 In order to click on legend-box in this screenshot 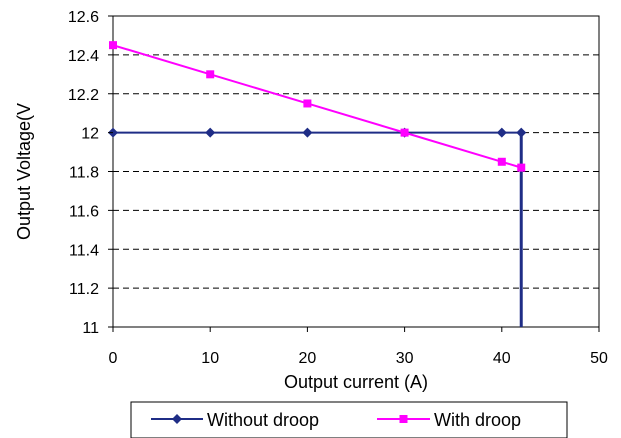, I will do `click(349, 419)`.